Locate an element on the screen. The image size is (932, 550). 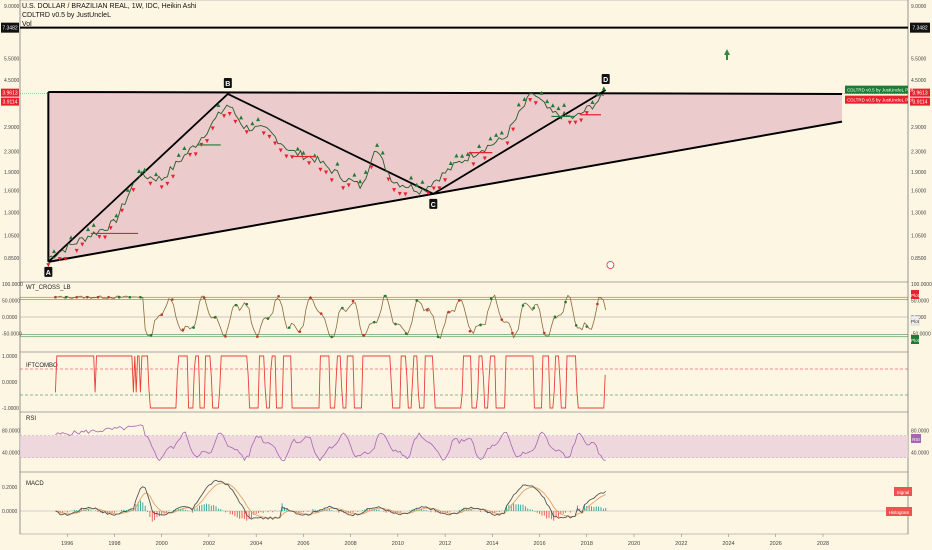
x-tick-label: 2018 is located at coordinates (587, 544).